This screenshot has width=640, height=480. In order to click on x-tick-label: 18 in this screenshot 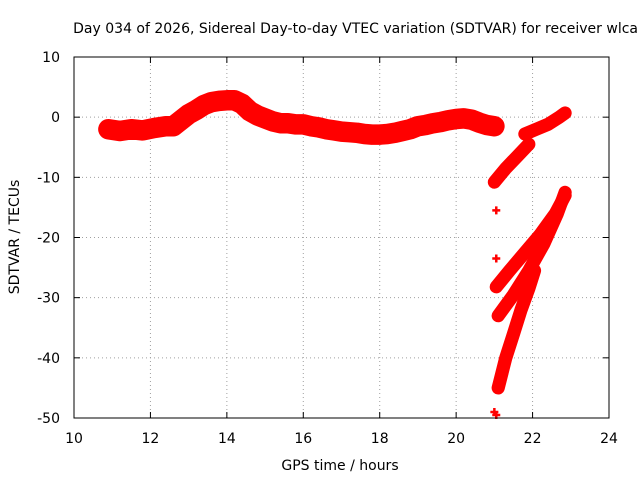, I will do `click(380, 439)`.